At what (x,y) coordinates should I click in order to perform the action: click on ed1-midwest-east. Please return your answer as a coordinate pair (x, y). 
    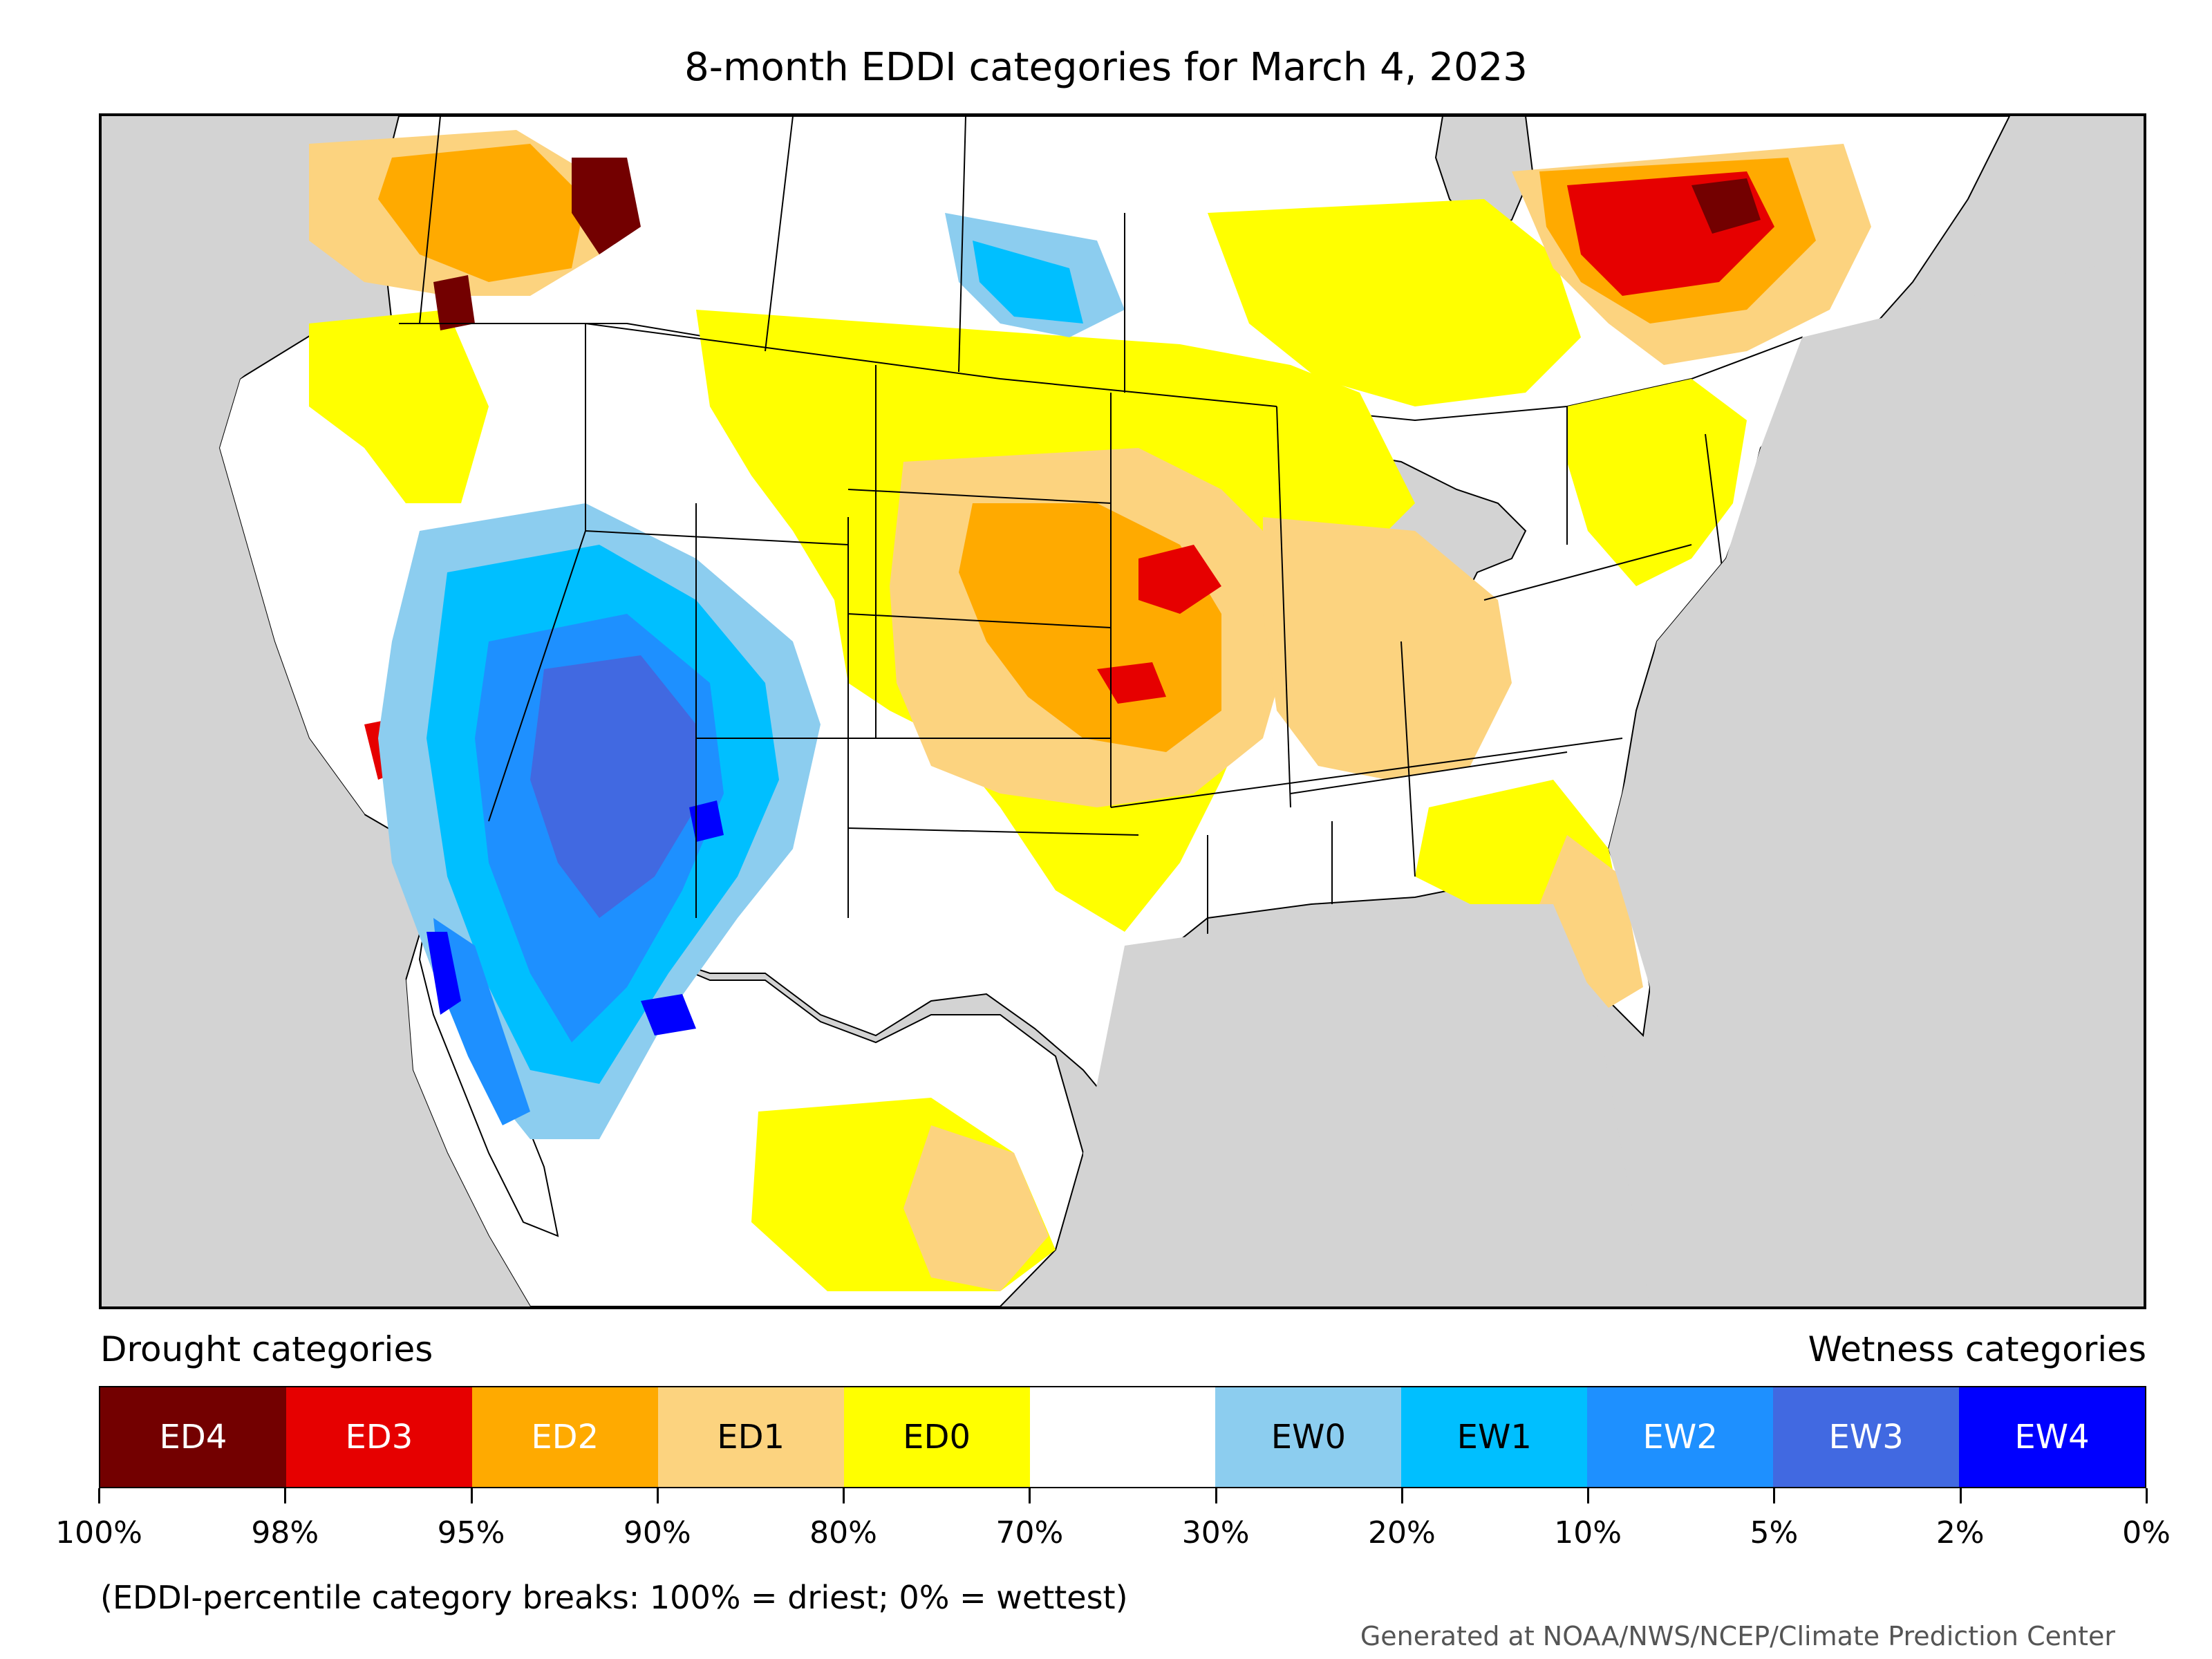
    Looking at the image, I should click on (1387, 648).